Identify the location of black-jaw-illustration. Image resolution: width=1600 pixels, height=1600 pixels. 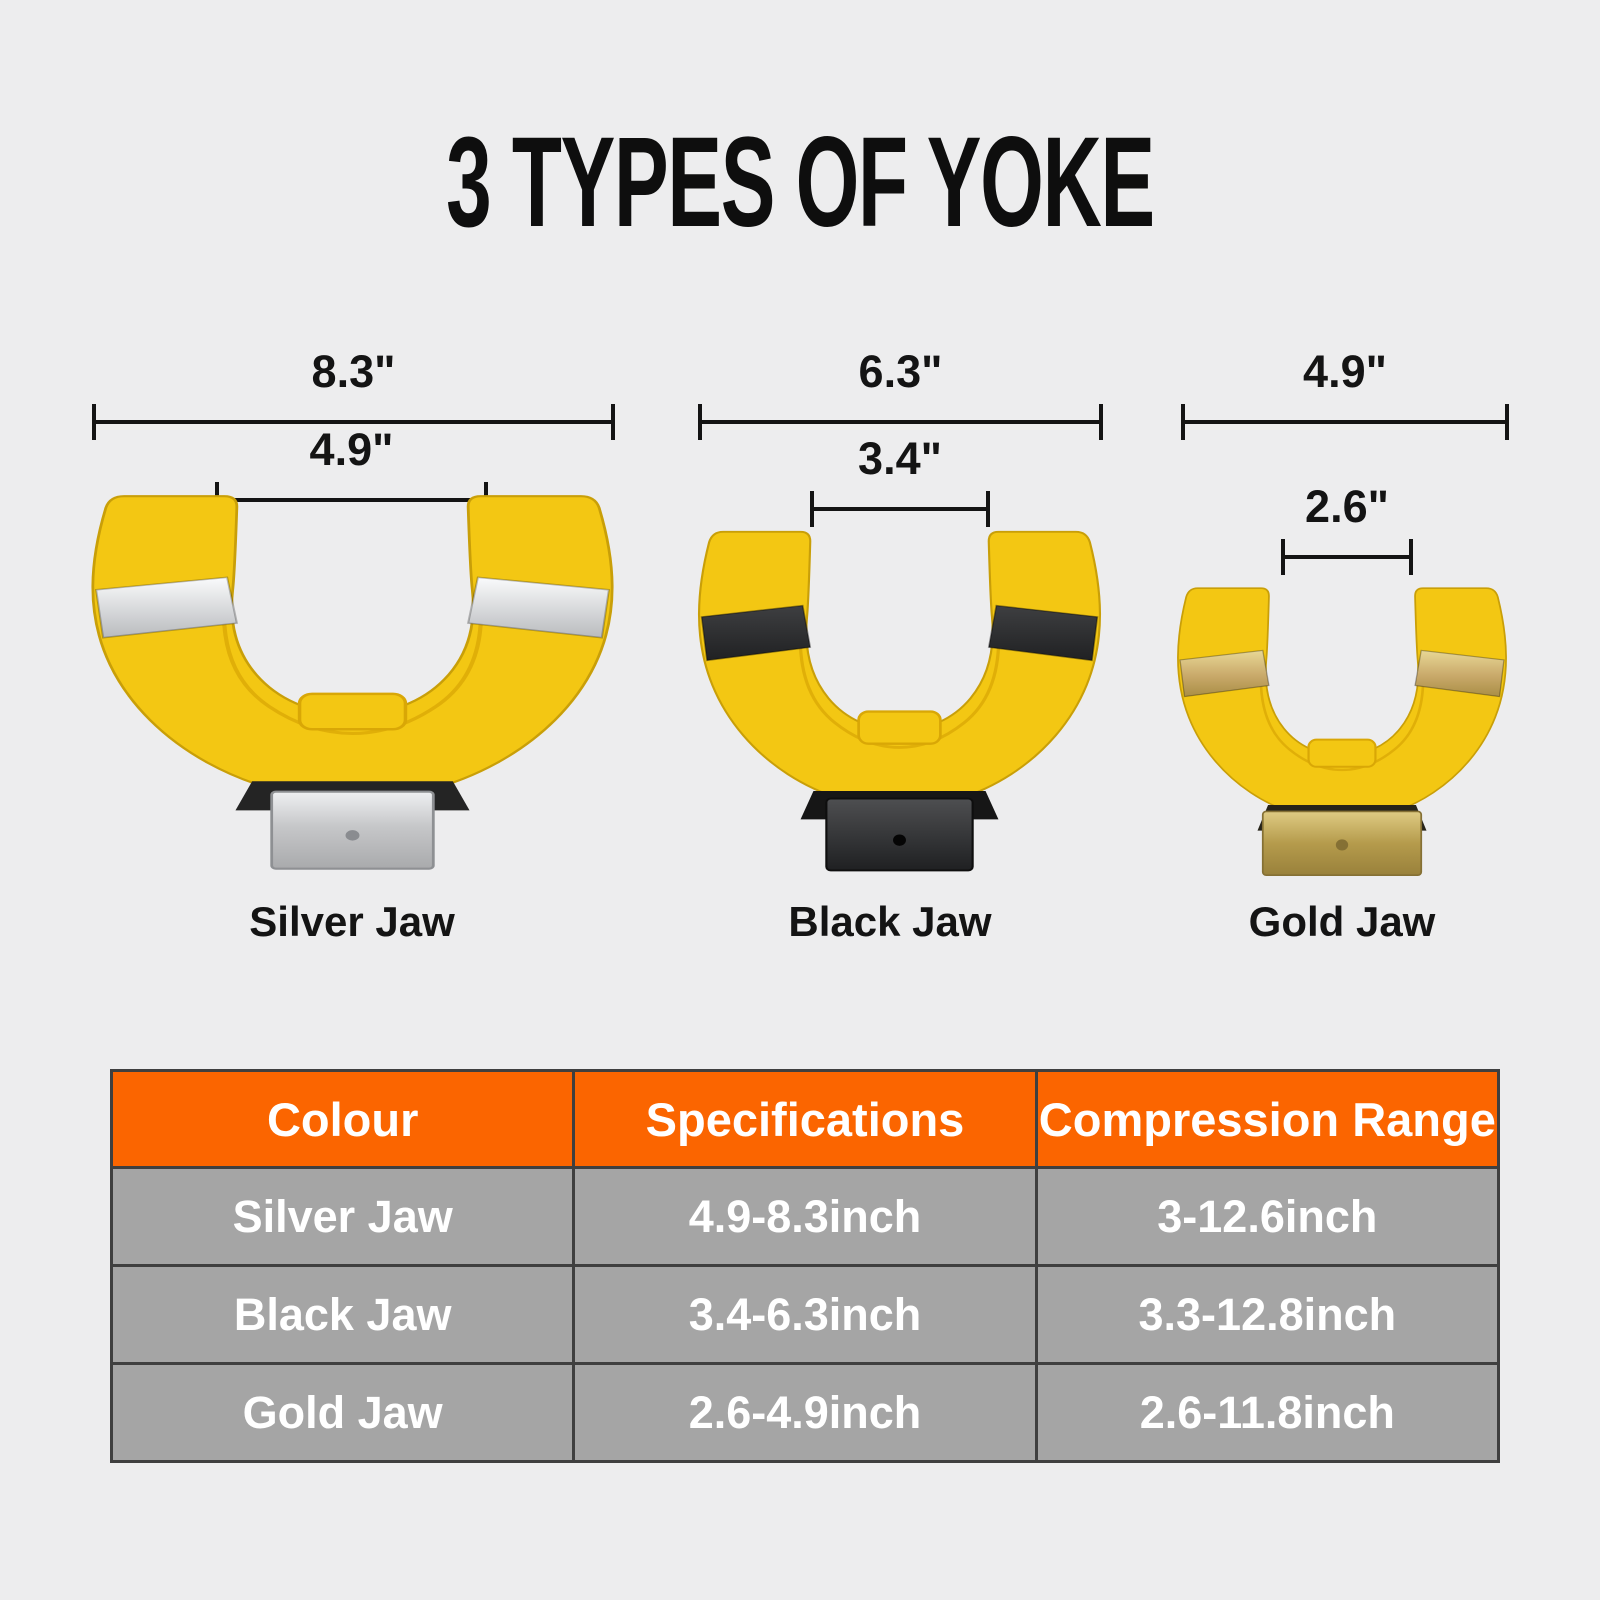
(899, 701).